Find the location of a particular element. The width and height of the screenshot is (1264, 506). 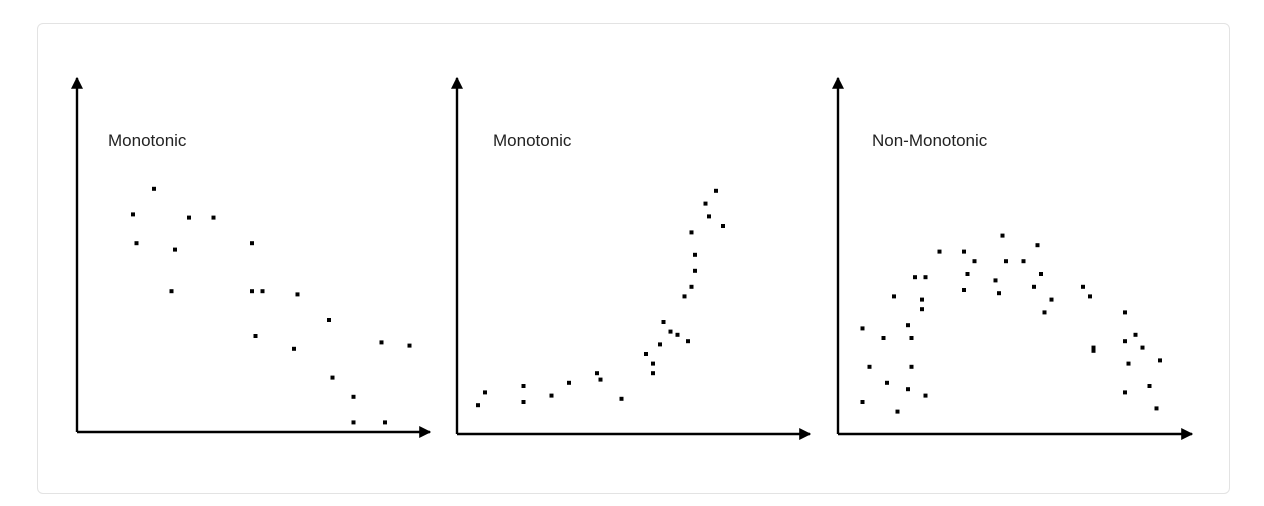

chart-title: Non-Monotonic is located at coordinates (930, 140).